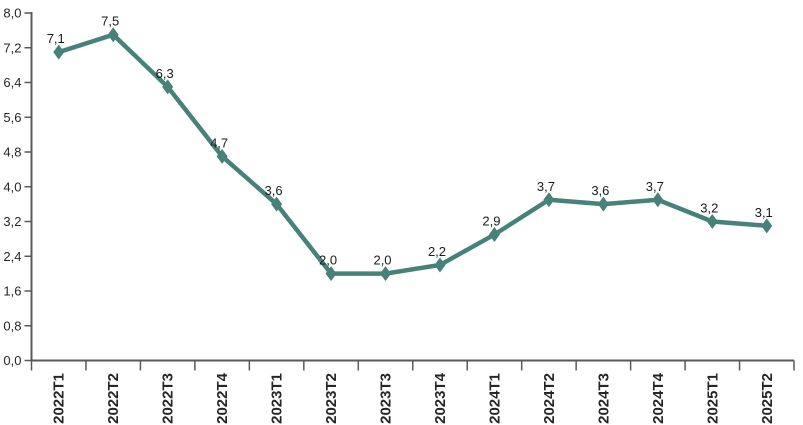 The width and height of the screenshot is (803, 425). Describe the element at coordinates (764, 212) in the screenshot. I see `data-point-label: 3,1` at that location.